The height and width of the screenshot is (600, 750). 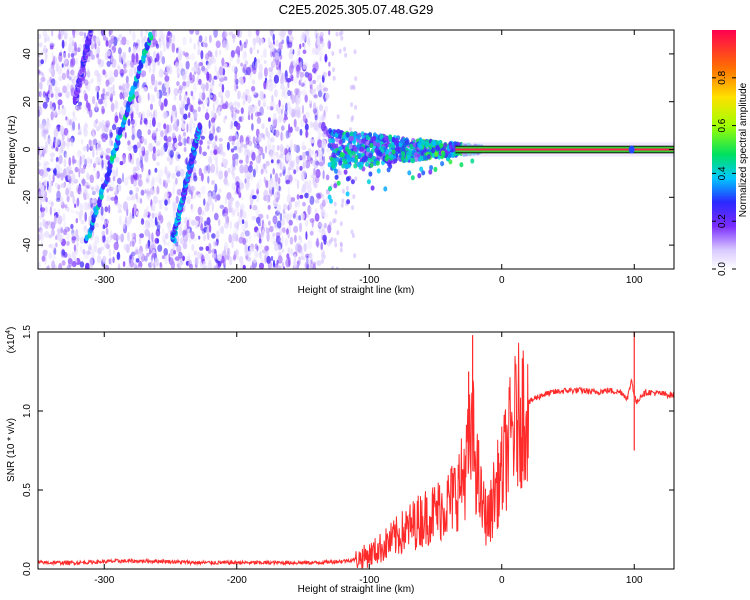 I want to click on tone-band-core, so click(x=564, y=149).